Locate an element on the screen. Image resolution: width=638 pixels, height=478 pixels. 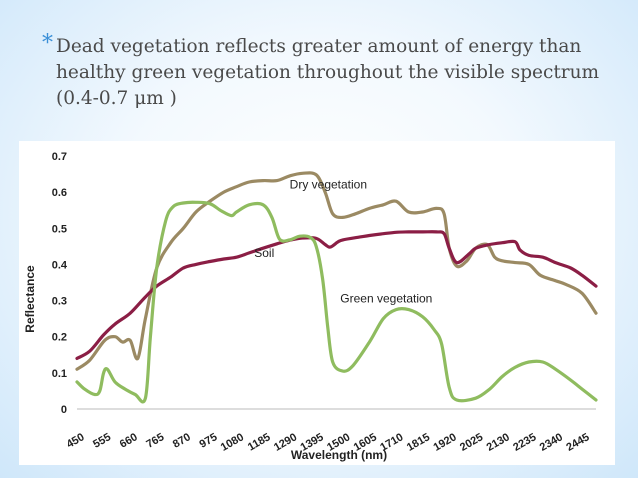
y-tick-label: 0.5 is located at coordinates (59, 229).